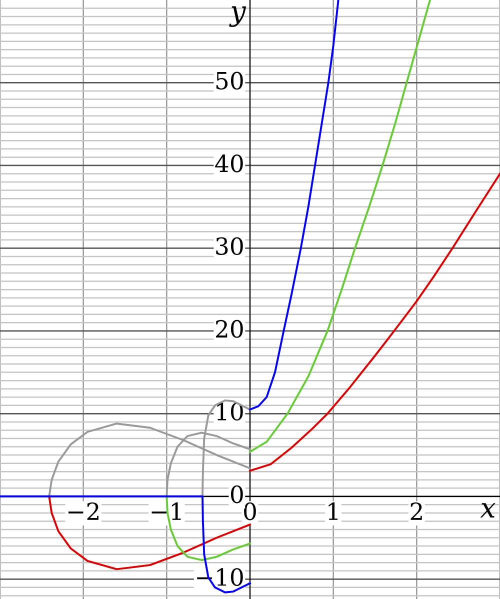 This screenshot has height=599, width=500. Describe the element at coordinates (488, 510) in the screenshot. I see `x-axis-title: x` at that location.